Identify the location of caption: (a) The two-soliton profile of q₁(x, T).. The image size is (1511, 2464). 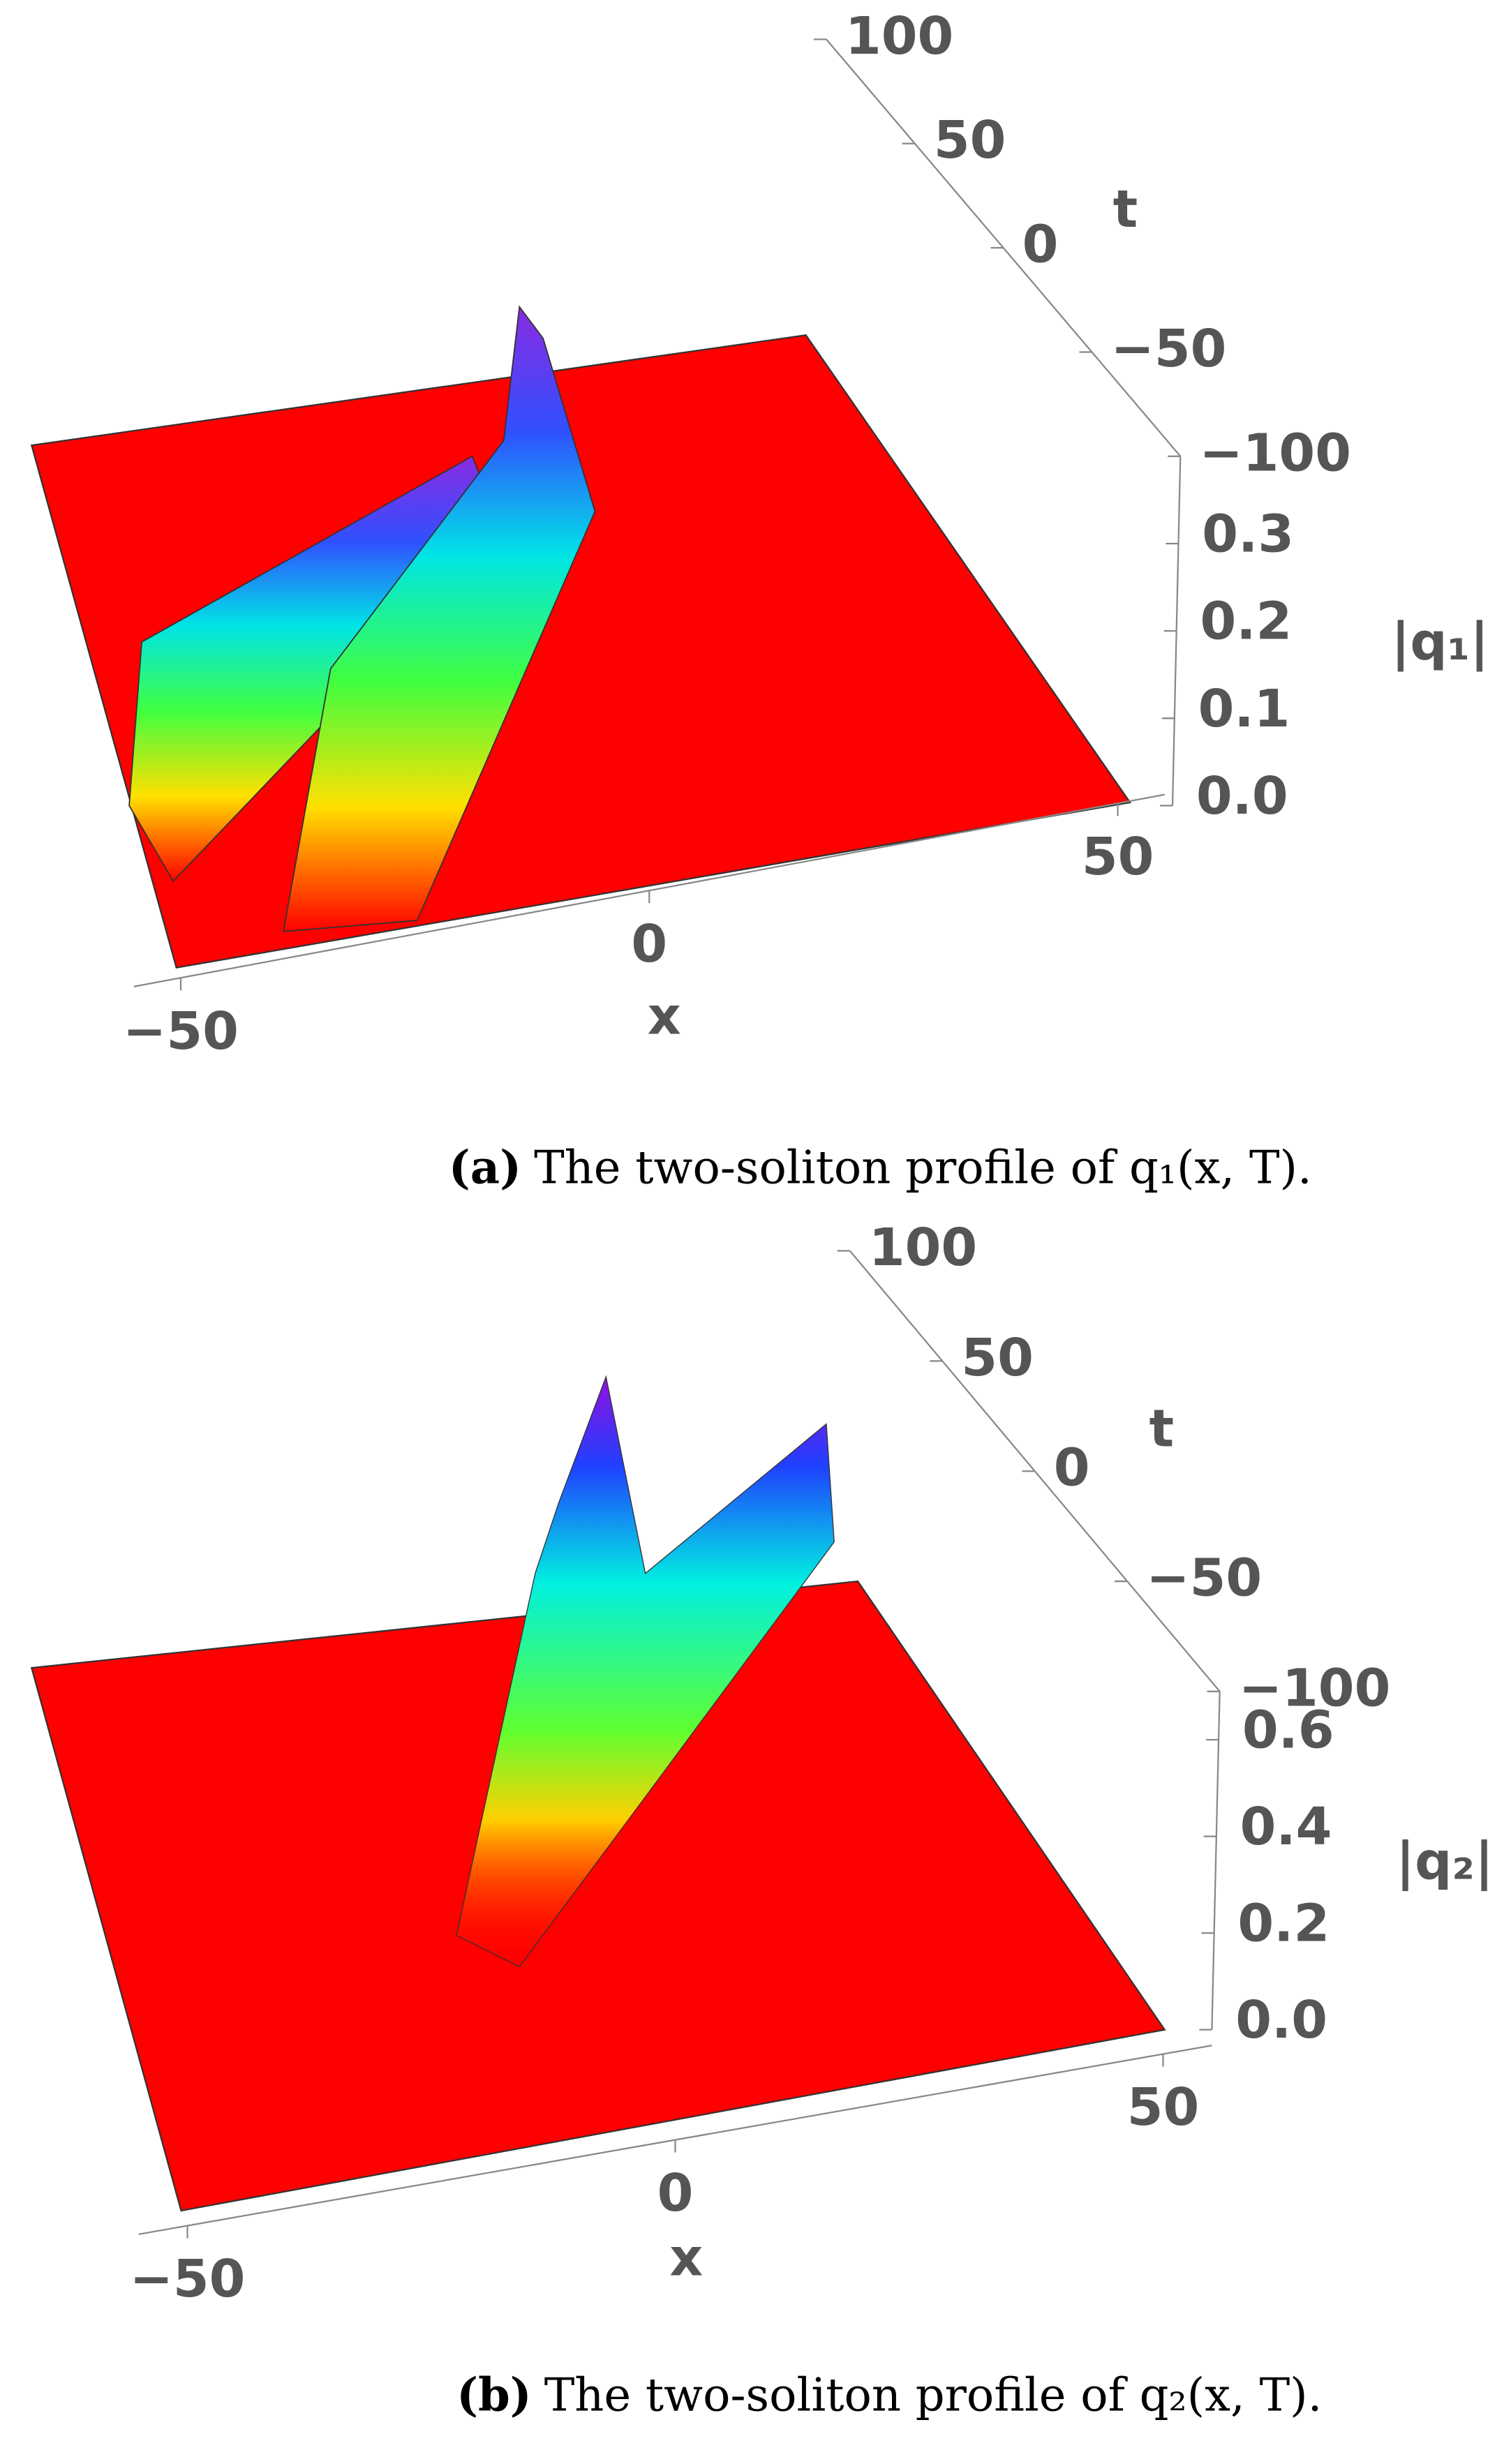
(880, 1168).